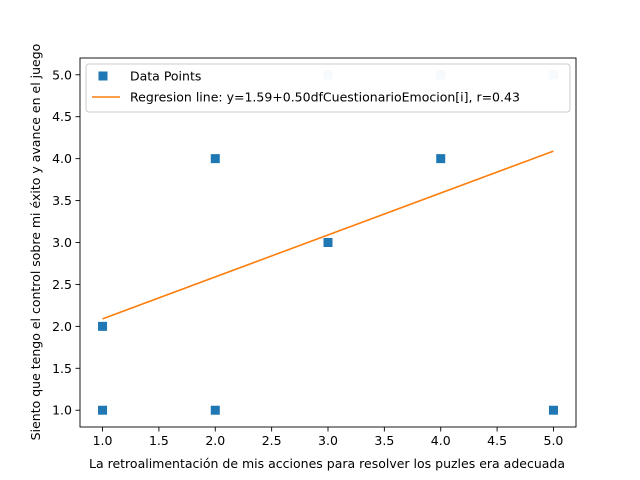 The height and width of the screenshot is (480, 640). Describe the element at coordinates (215, 440) in the screenshot. I see `x-tick-label: 2.0` at that location.